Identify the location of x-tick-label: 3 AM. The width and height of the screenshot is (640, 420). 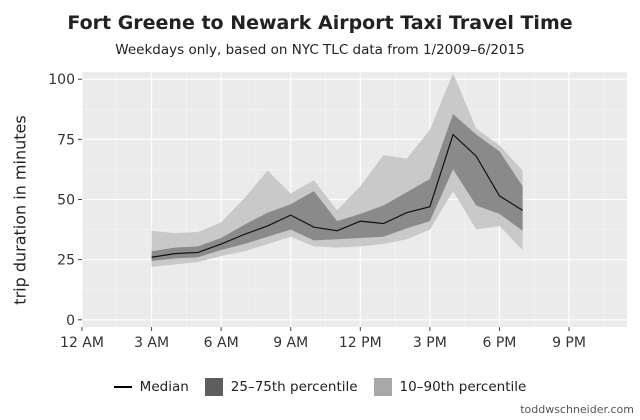
(151, 343).